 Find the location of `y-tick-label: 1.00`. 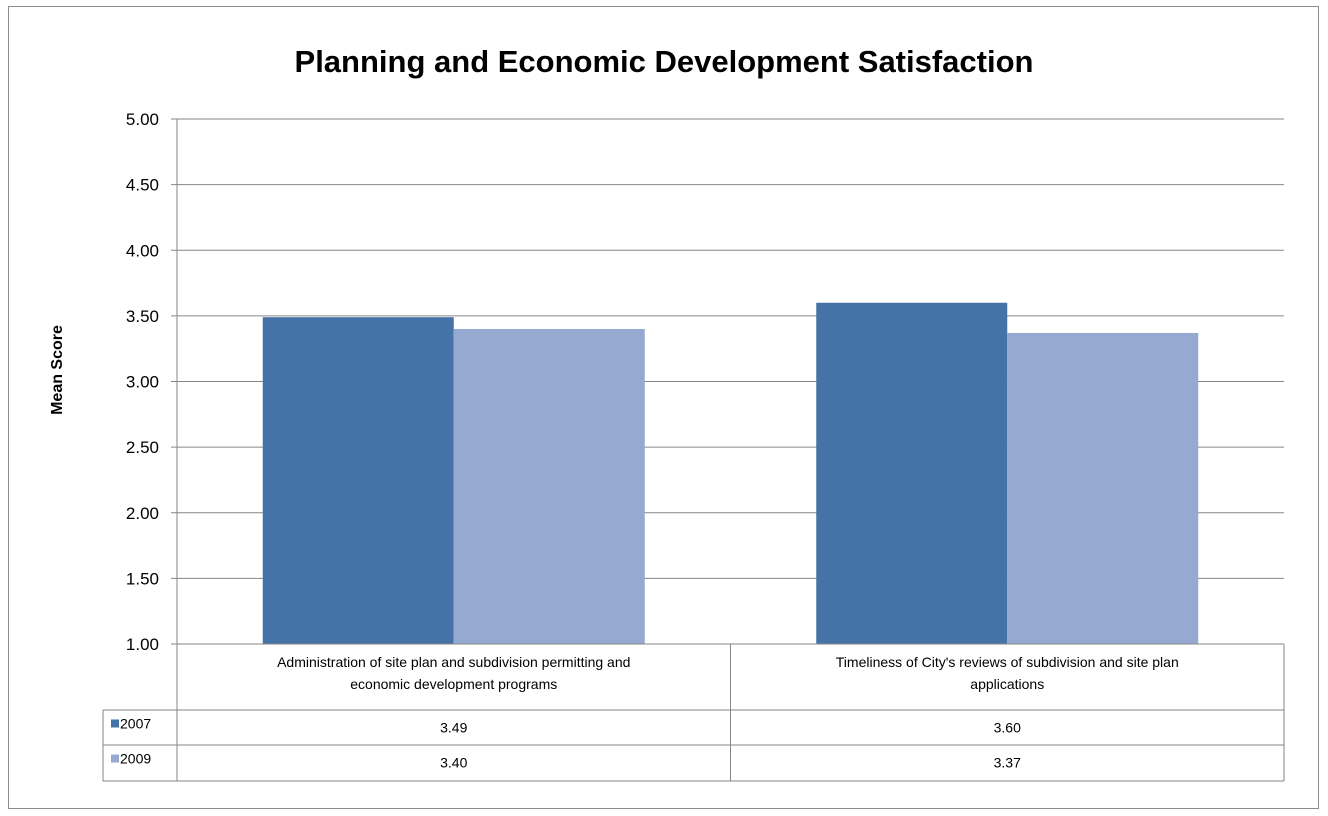

y-tick-label: 1.00 is located at coordinates (142, 644).